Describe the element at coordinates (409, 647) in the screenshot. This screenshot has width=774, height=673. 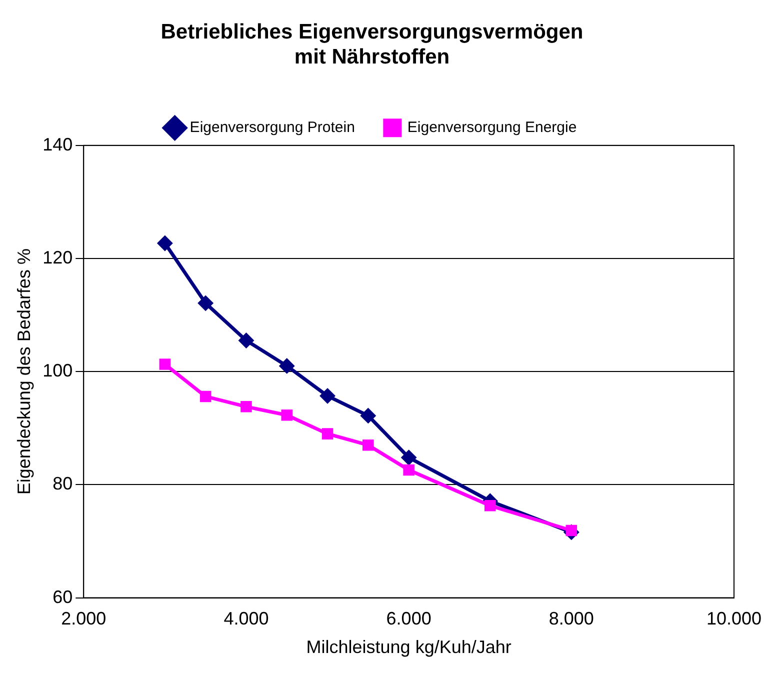
I see `x-axis-title: Milchleistung kg/Kuh/Jahr` at that location.